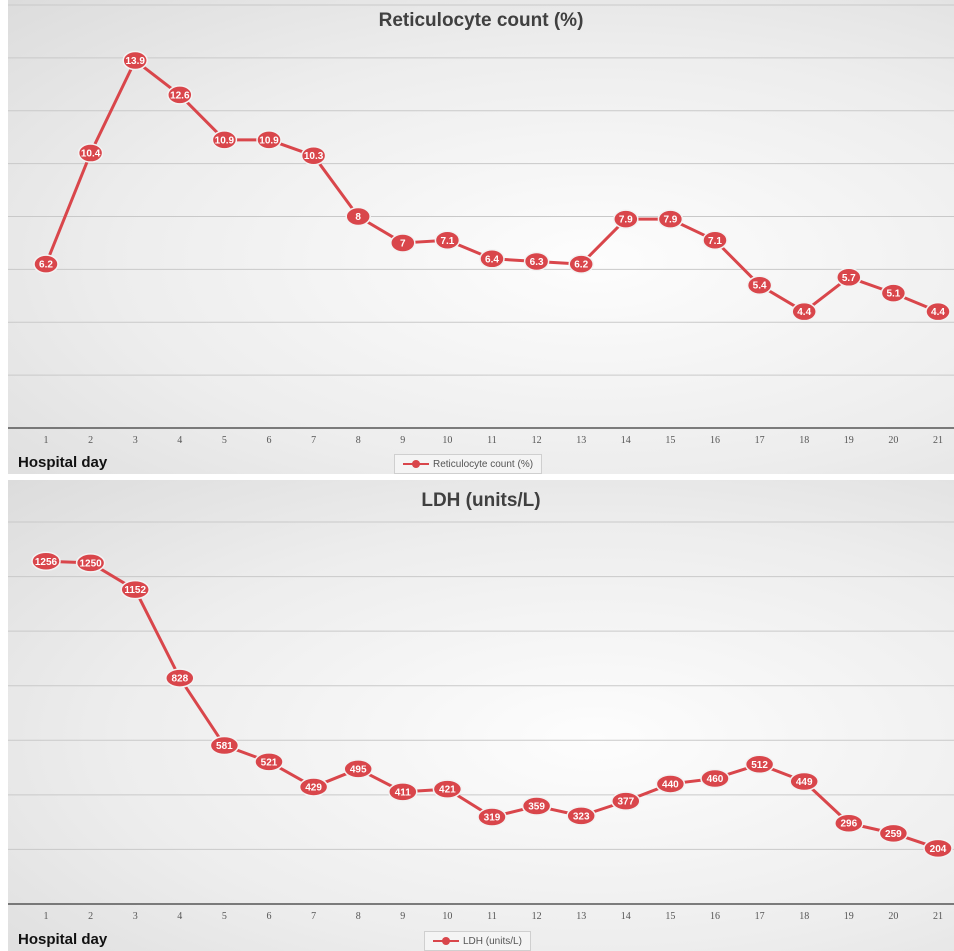 The height and width of the screenshot is (951, 954). I want to click on reticulocyte-x-tick-label: 12, so click(537, 440).